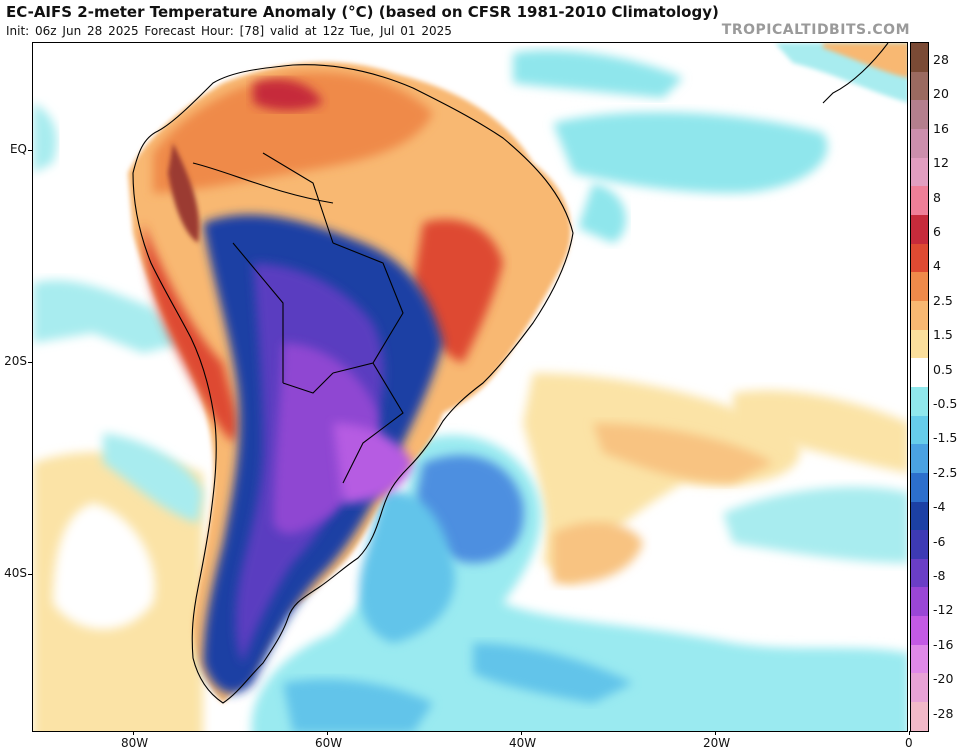 The width and height of the screenshot is (960, 750). I want to click on legend-label: -28, so click(943, 713).